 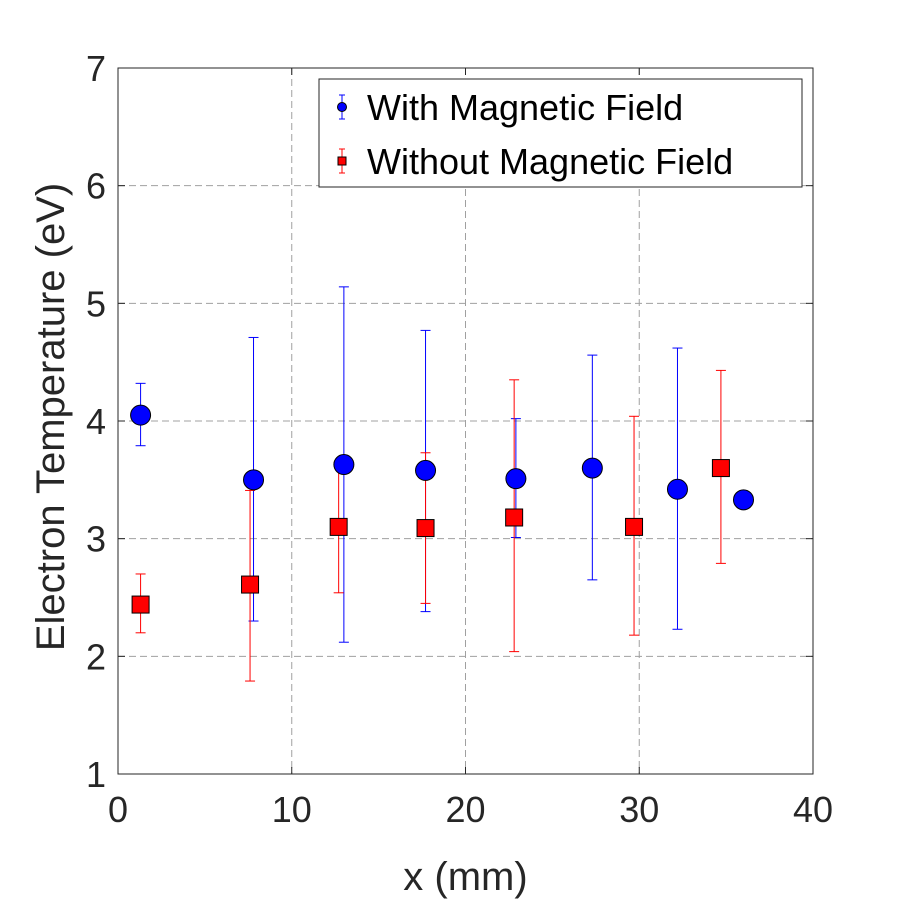 I want to click on y-tick-label: 4, so click(x=96, y=421).